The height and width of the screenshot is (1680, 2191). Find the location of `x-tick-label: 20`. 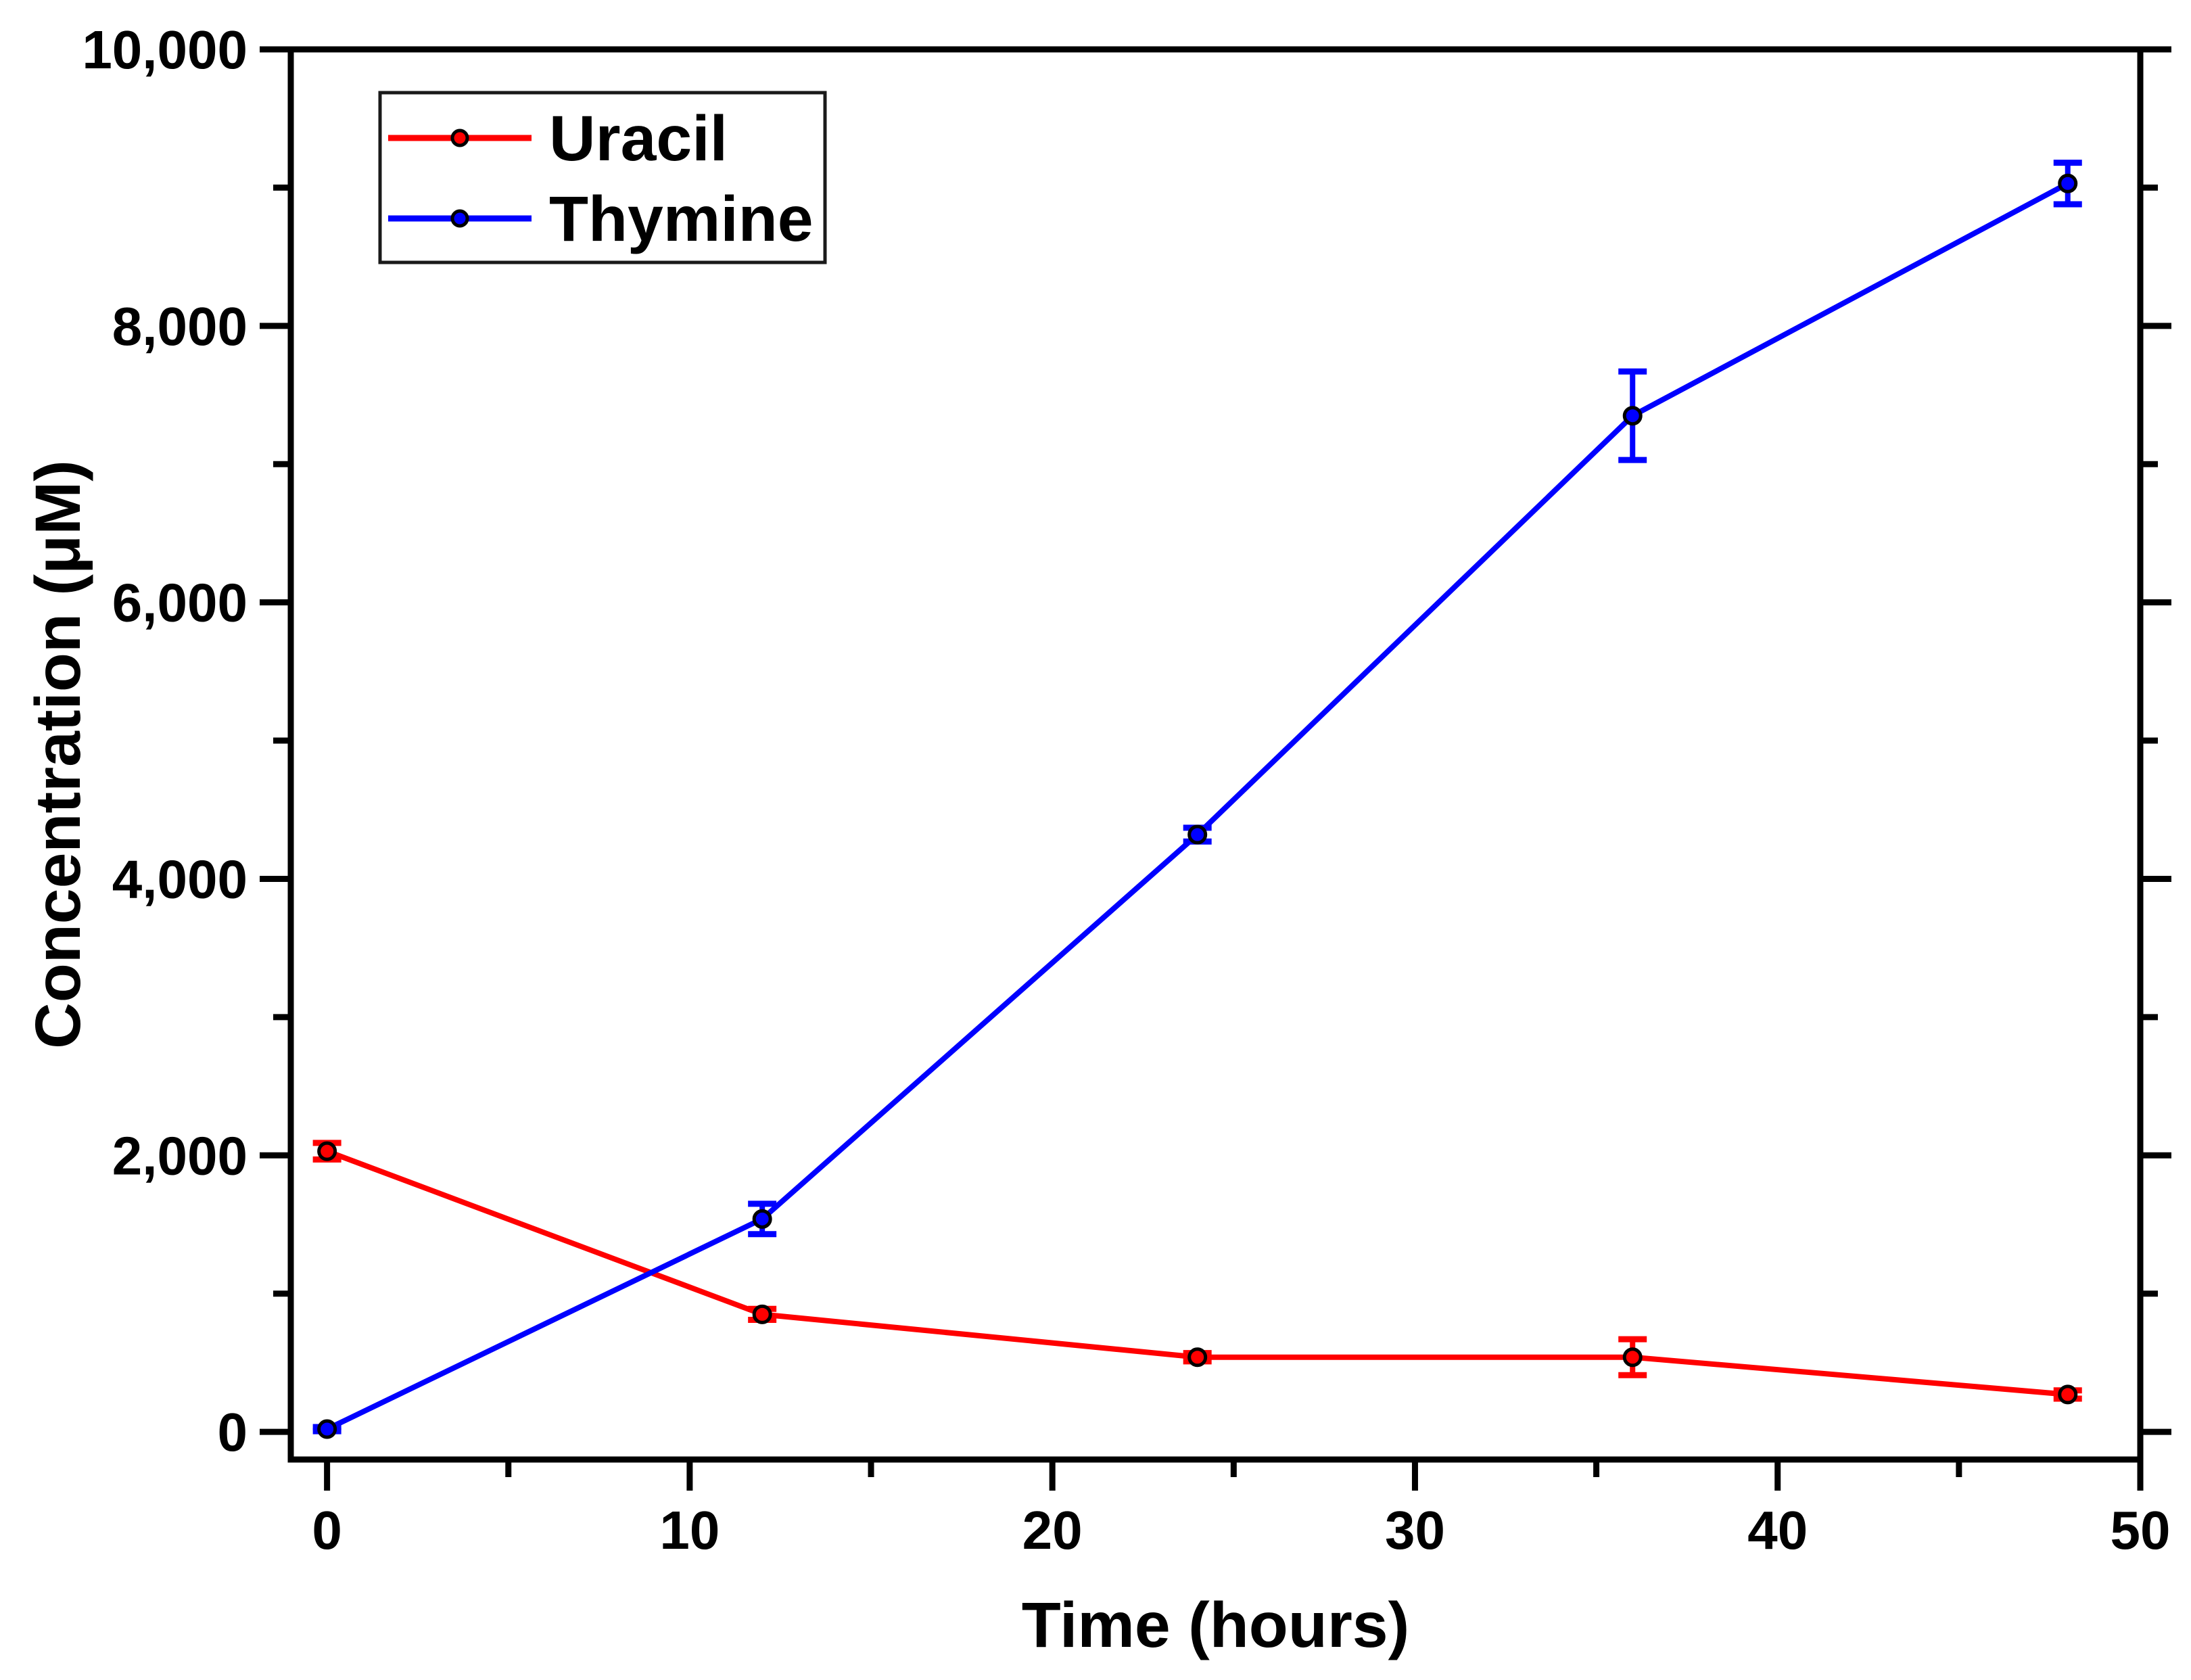

x-tick-label: 20 is located at coordinates (1052, 1530).